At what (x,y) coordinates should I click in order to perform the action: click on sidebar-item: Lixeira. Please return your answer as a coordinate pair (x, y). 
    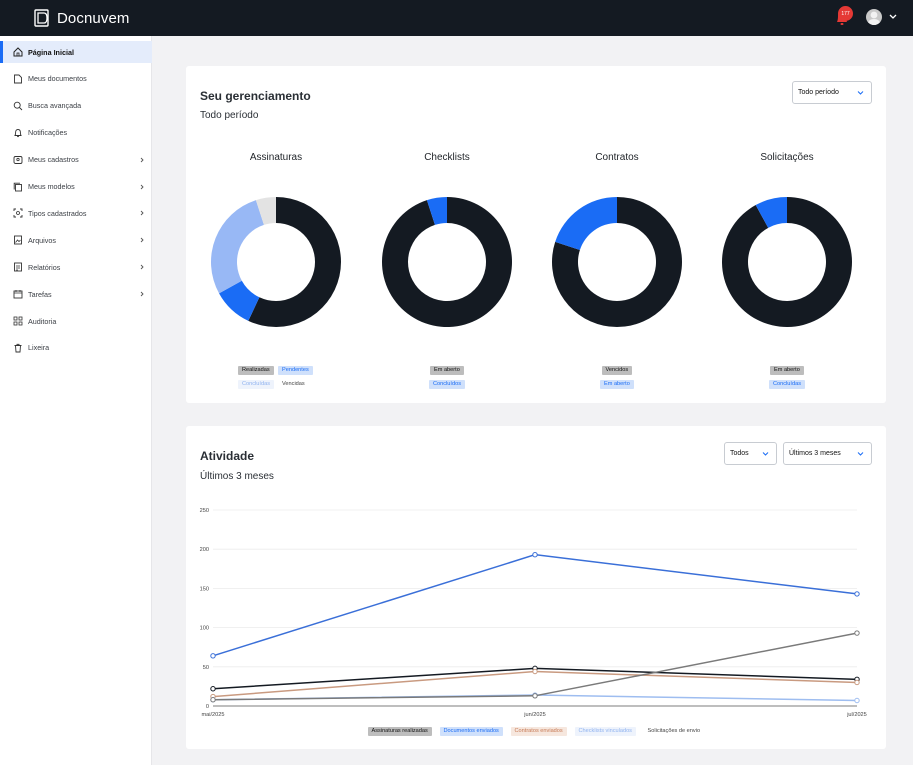
    Looking at the image, I should click on (76, 348).